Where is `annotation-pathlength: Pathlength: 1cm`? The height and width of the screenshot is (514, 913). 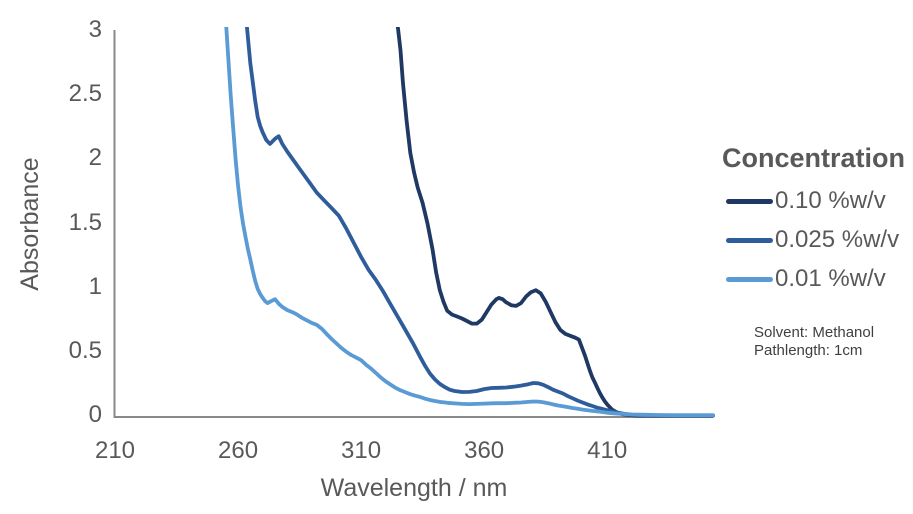 annotation-pathlength: Pathlength: 1cm is located at coordinates (808, 350).